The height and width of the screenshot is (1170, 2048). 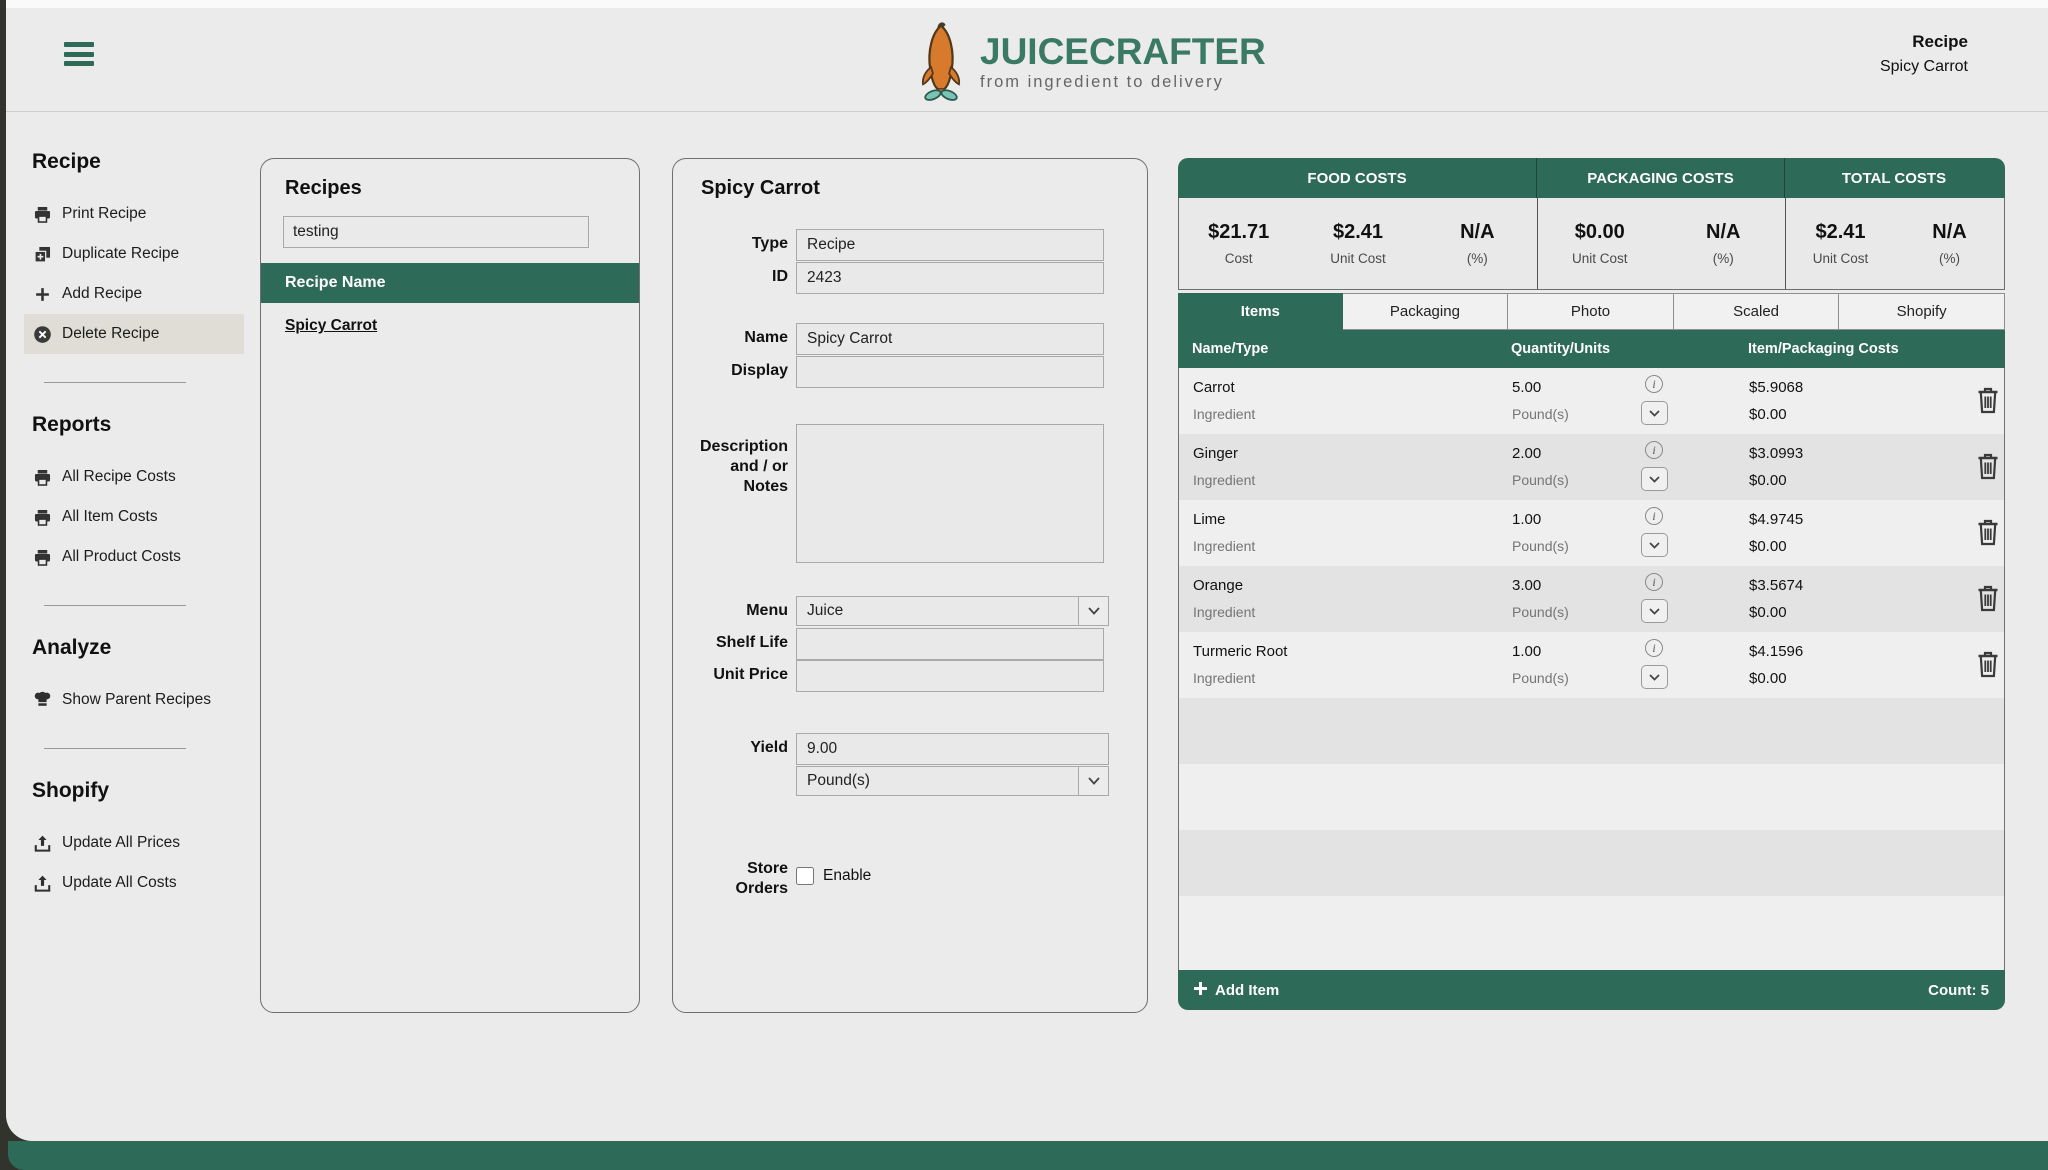 I want to click on column-item-packaging-costs: Item/Packaging Costs, so click(x=1823, y=349).